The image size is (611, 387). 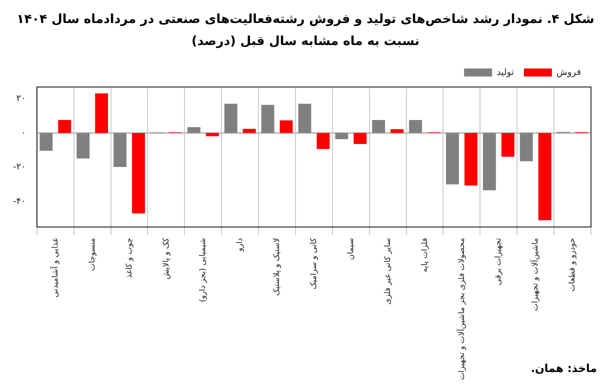 I want to click on x-tick-label: لاستیک و پلاستیک, so click(x=277, y=267).